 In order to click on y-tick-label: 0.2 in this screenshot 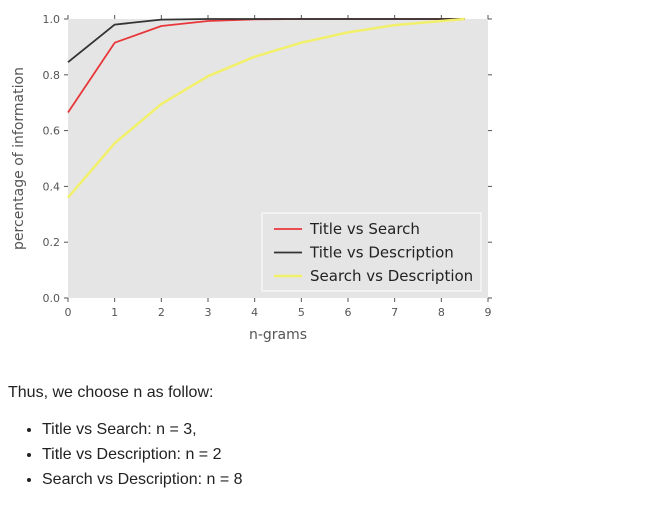, I will do `click(52, 242)`.